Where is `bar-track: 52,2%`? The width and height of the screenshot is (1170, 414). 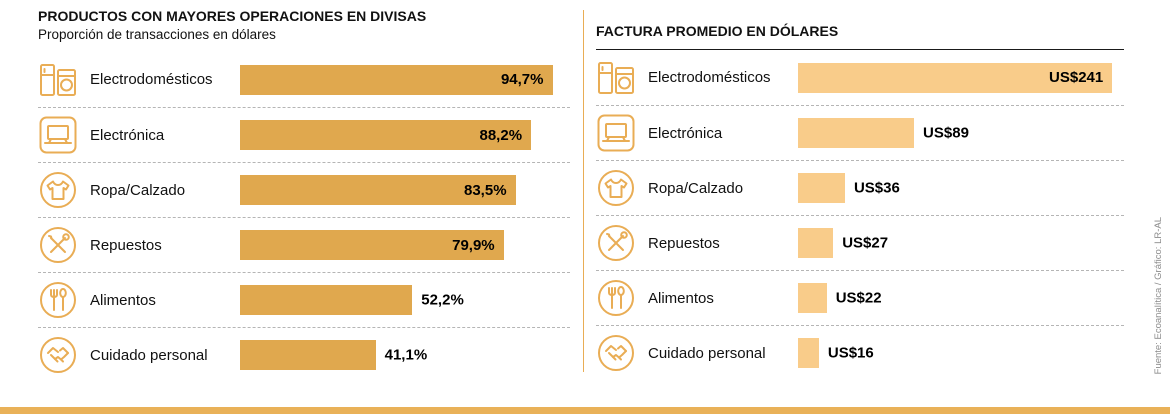
bar-track: 52,2% is located at coordinates (405, 300).